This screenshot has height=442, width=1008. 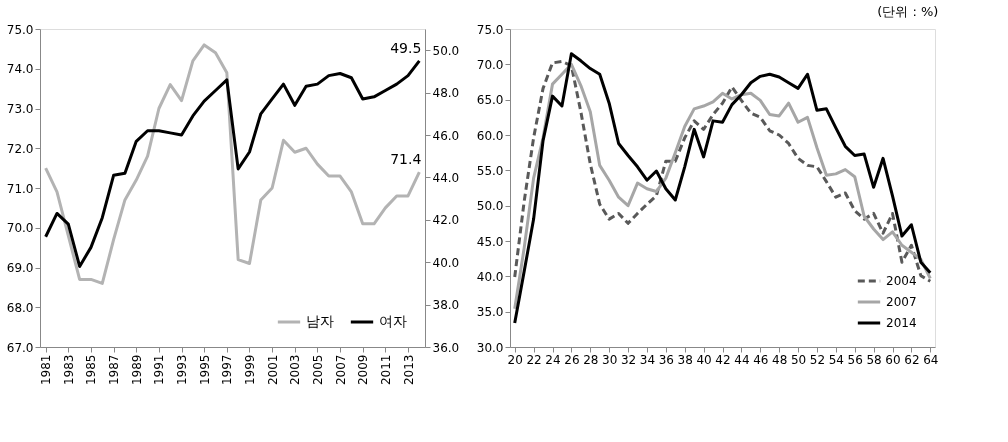 What do you see at coordinates (704, 359) in the screenshot?
I see `x-tick-label: 40` at bounding box center [704, 359].